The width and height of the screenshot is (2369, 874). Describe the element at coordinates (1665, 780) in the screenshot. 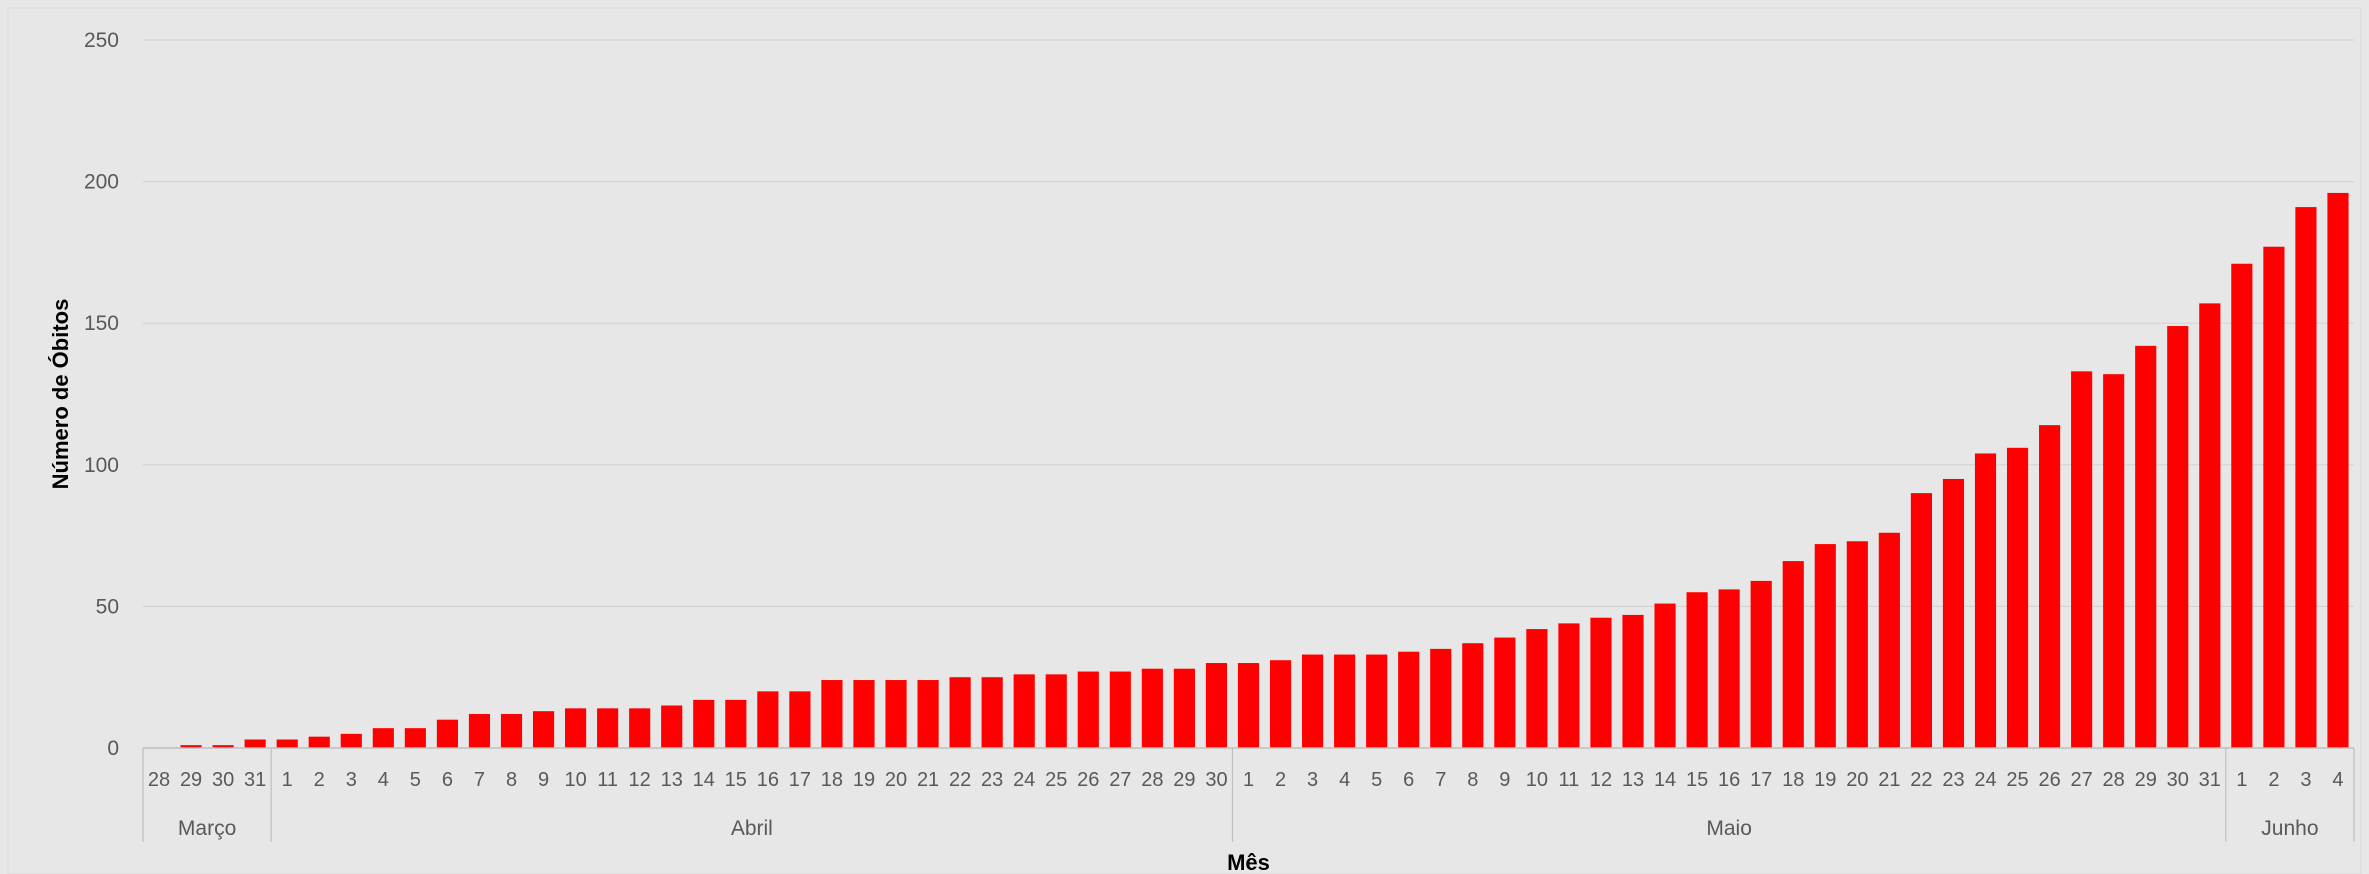

I see `x-tick-label: 14` at that location.